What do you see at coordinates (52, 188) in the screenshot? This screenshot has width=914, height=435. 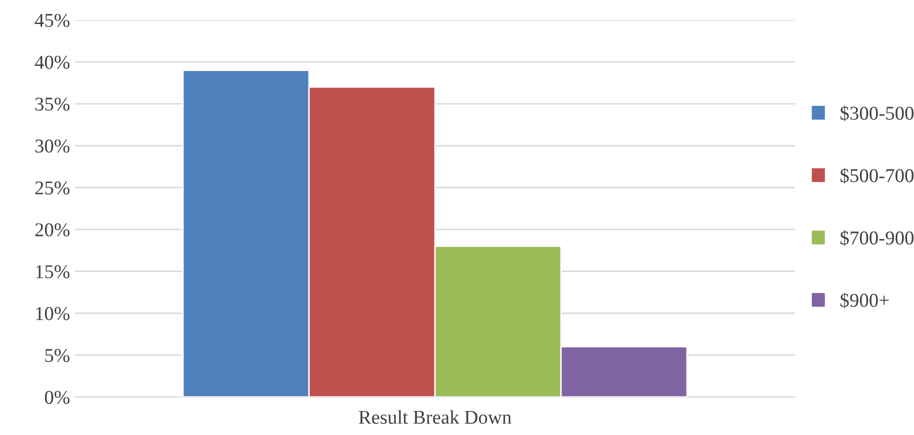 I see `y-tick-label: 25%` at bounding box center [52, 188].